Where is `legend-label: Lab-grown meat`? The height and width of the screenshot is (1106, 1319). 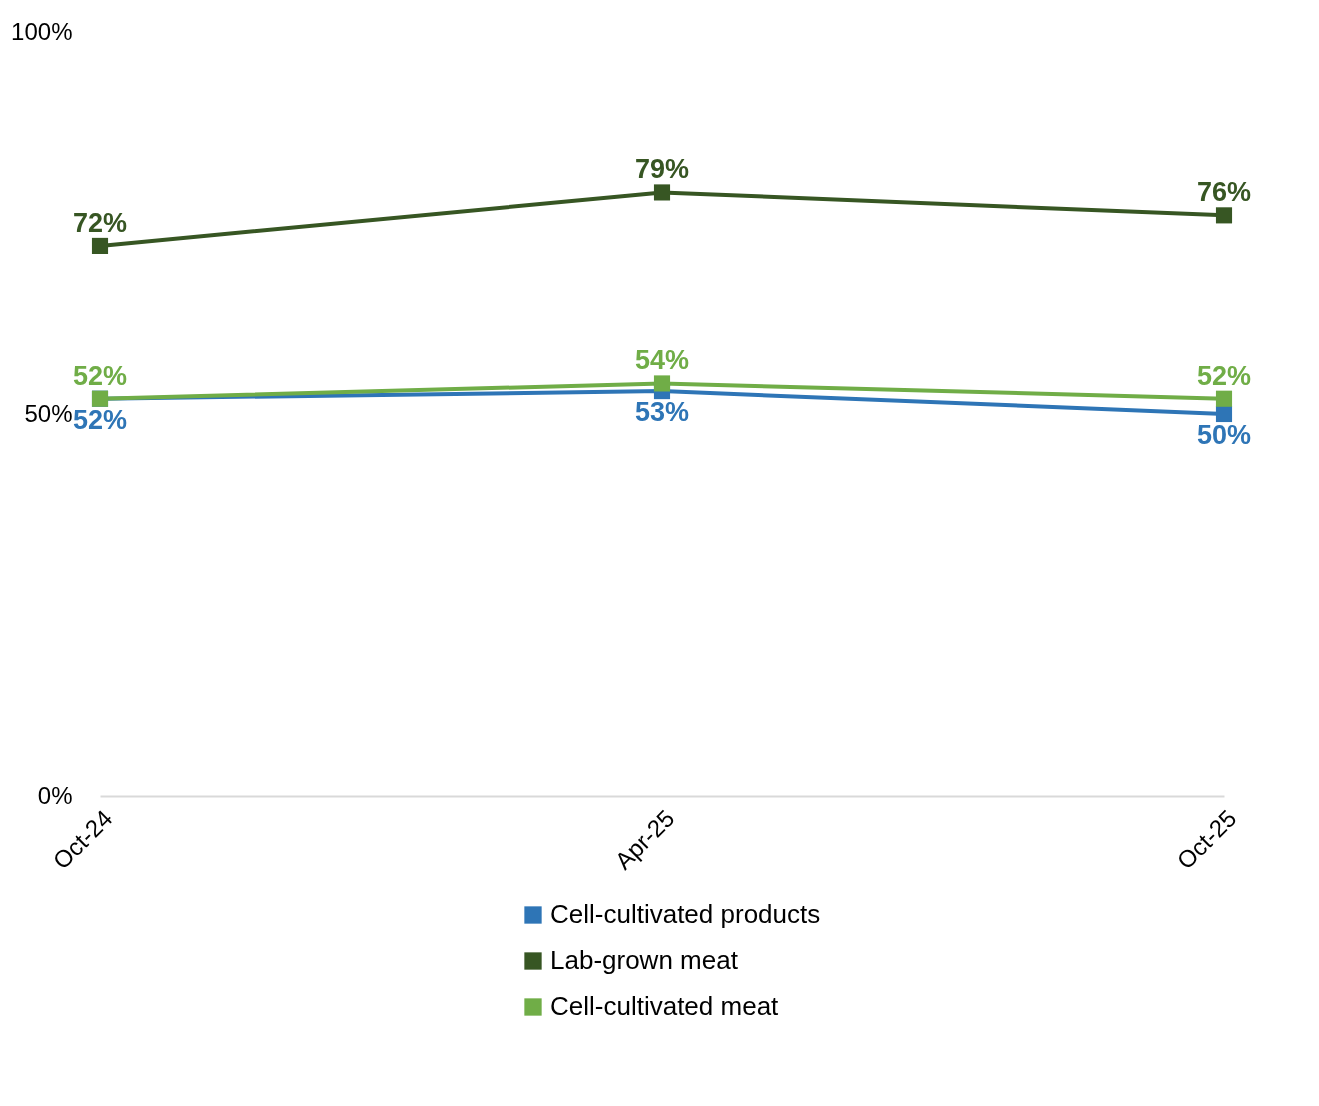
legend-label: Lab-grown meat is located at coordinates (644, 960).